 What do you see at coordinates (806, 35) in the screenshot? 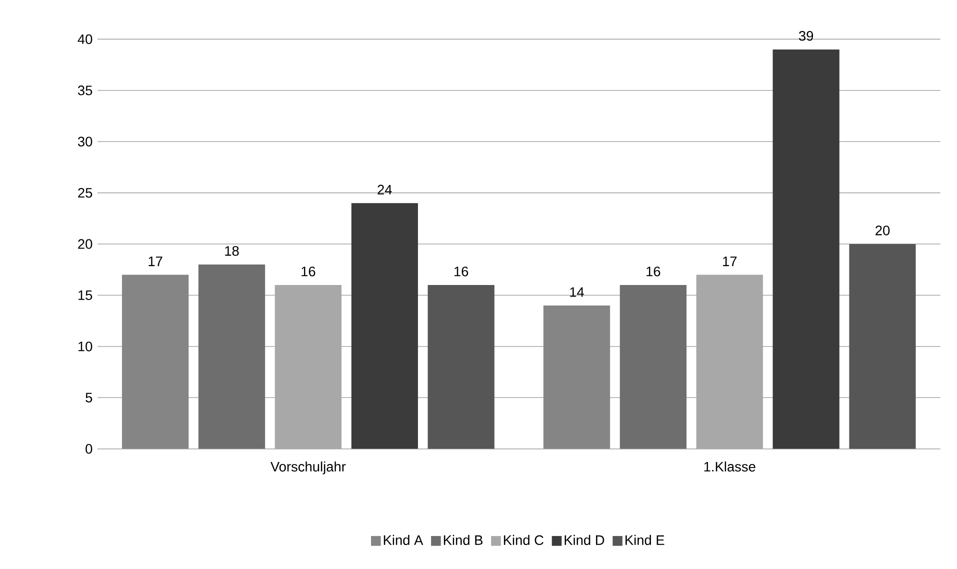
I see `data-label: 39` at bounding box center [806, 35].